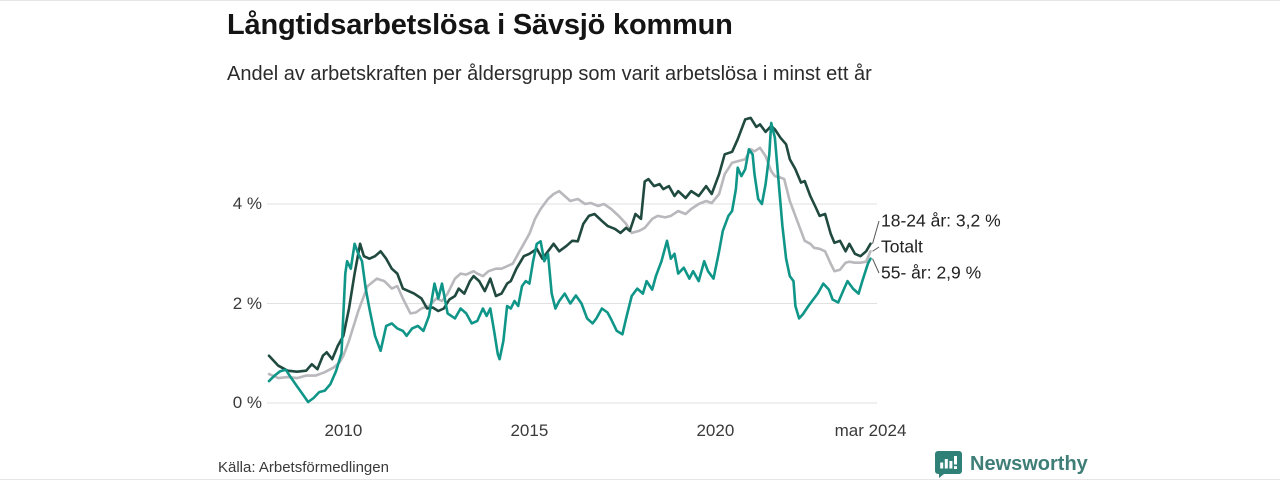 The width and height of the screenshot is (1280, 480). I want to click on leader-line-Totalt, so click(876, 249).